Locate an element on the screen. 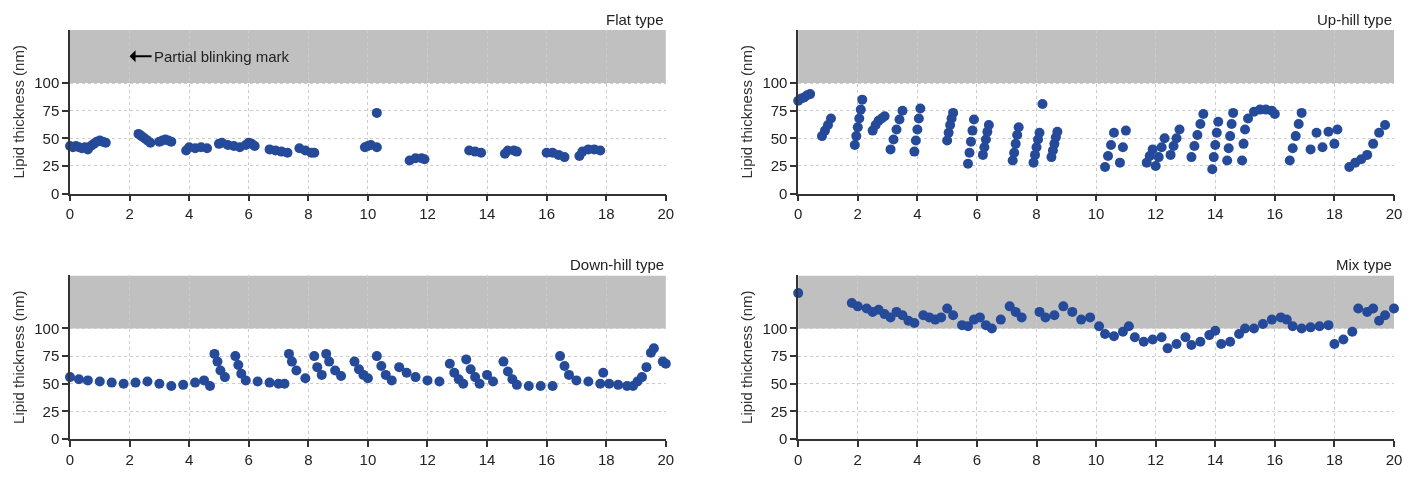  annotation: Partial blinking mark is located at coordinates (222, 56).